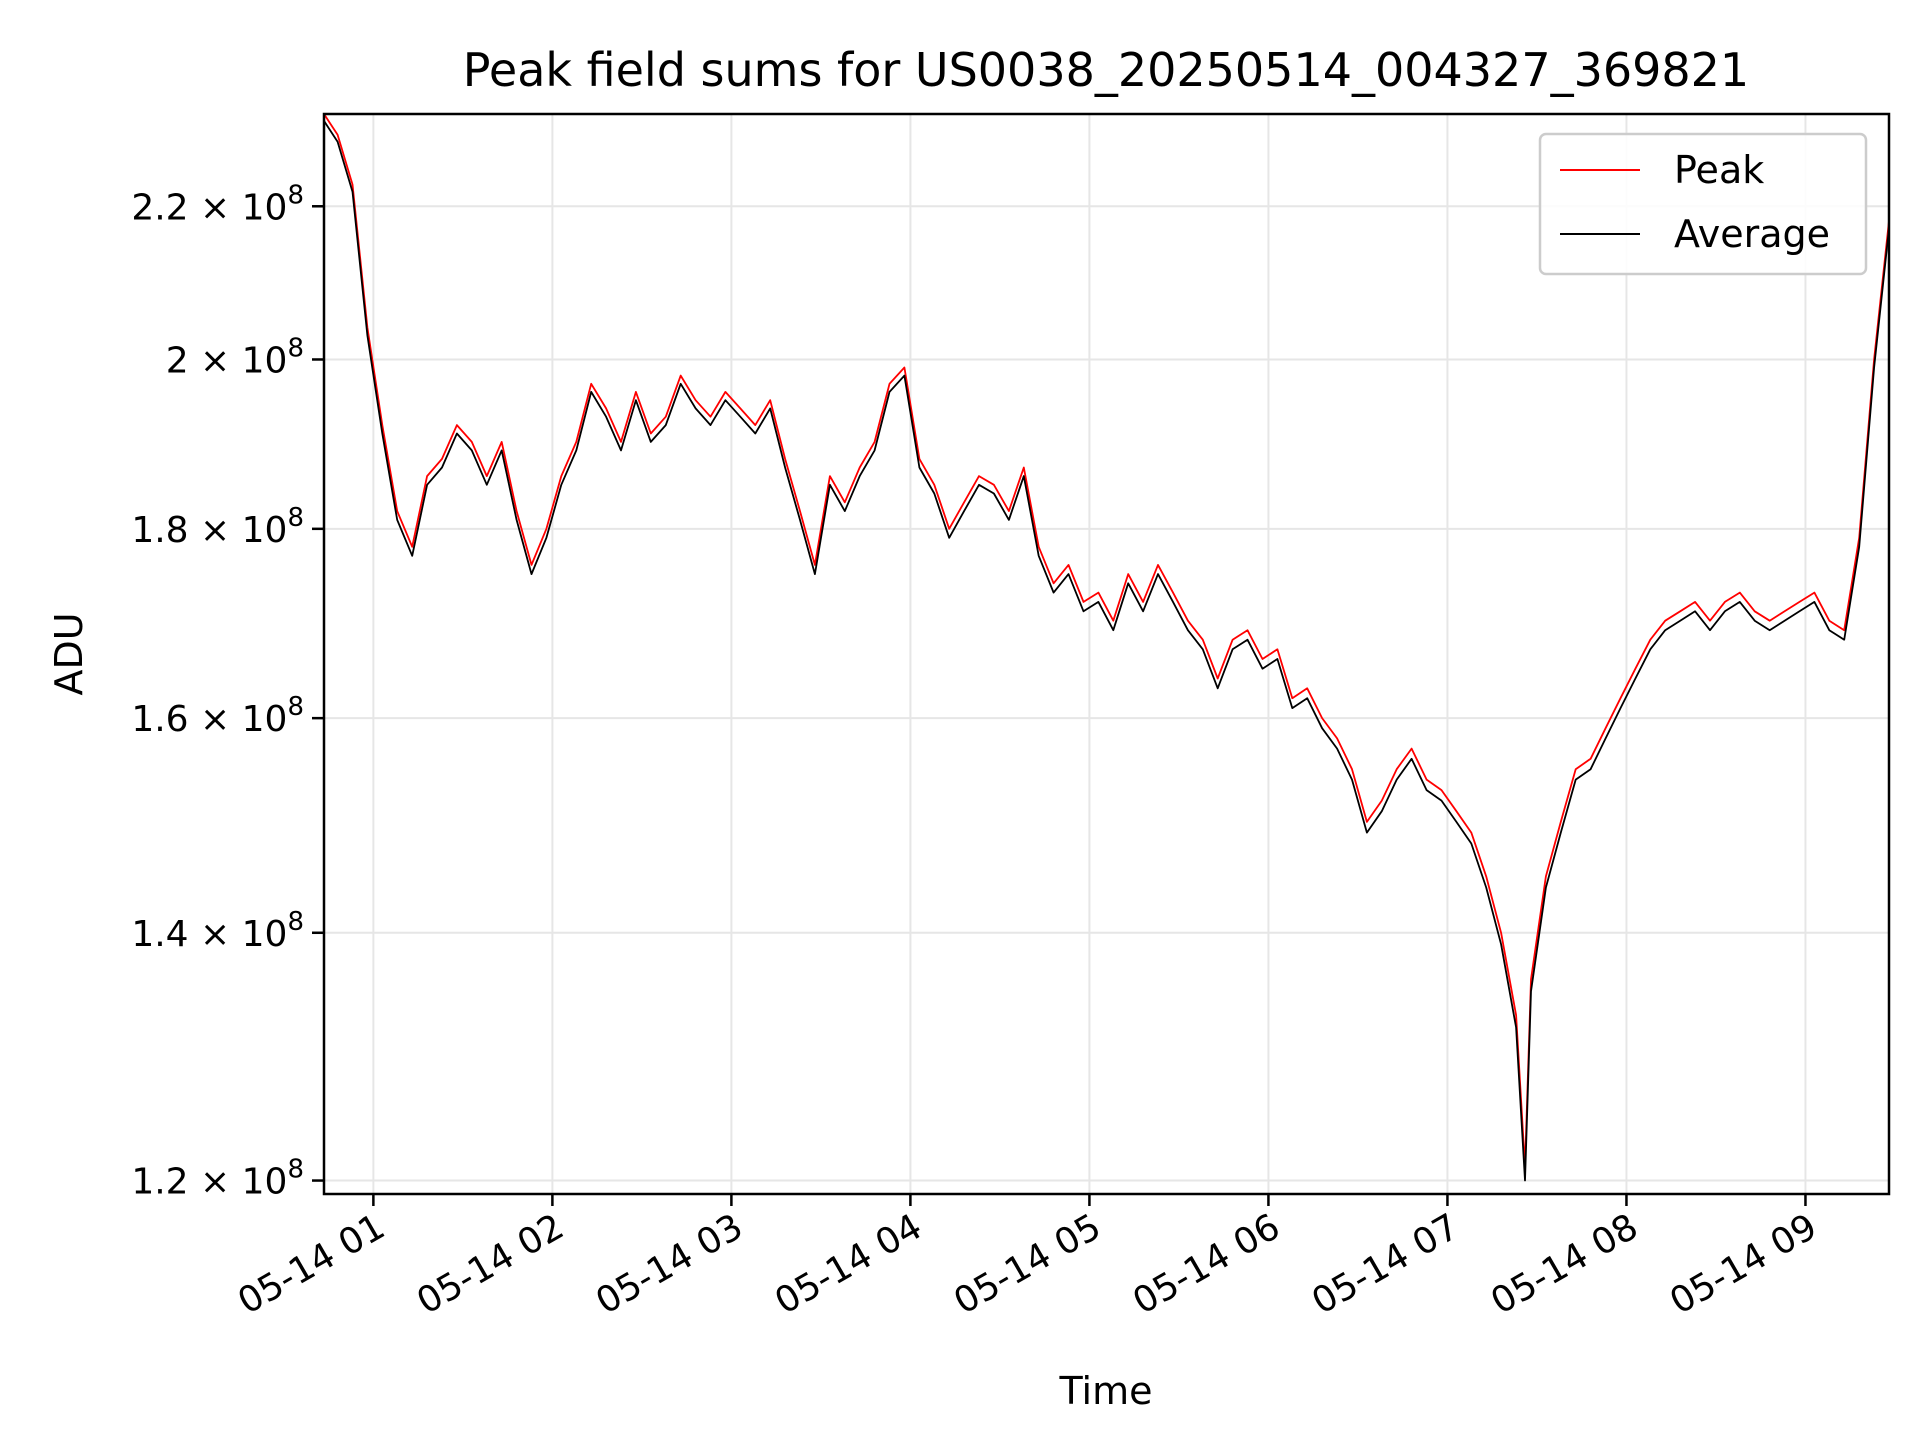  I want to click on y-tick-mantissa: 2.2, so click(159, 207).